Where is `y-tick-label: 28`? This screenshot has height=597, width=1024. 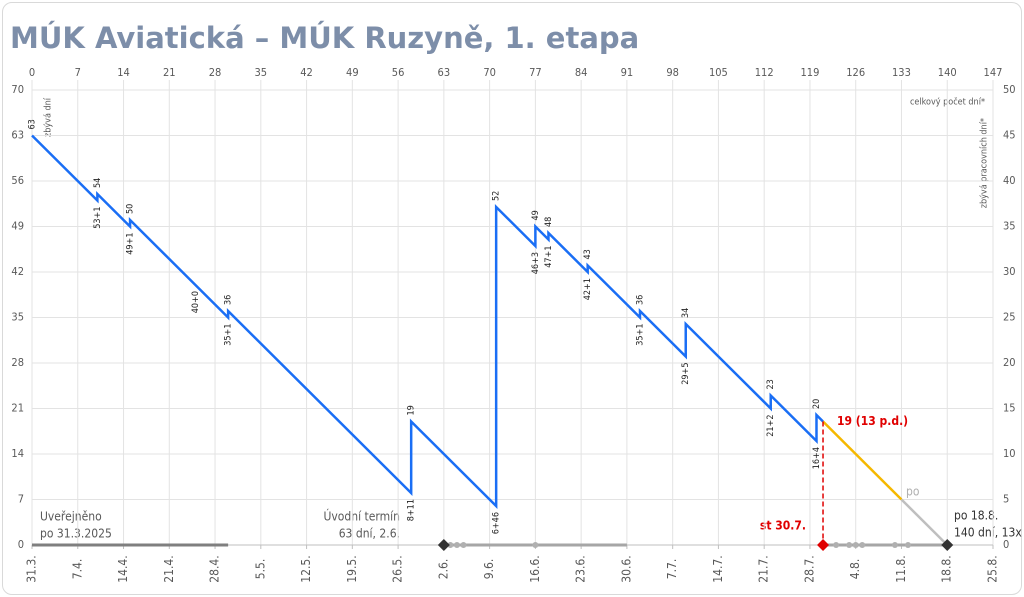
y-tick-label: 28 is located at coordinates (17, 362).